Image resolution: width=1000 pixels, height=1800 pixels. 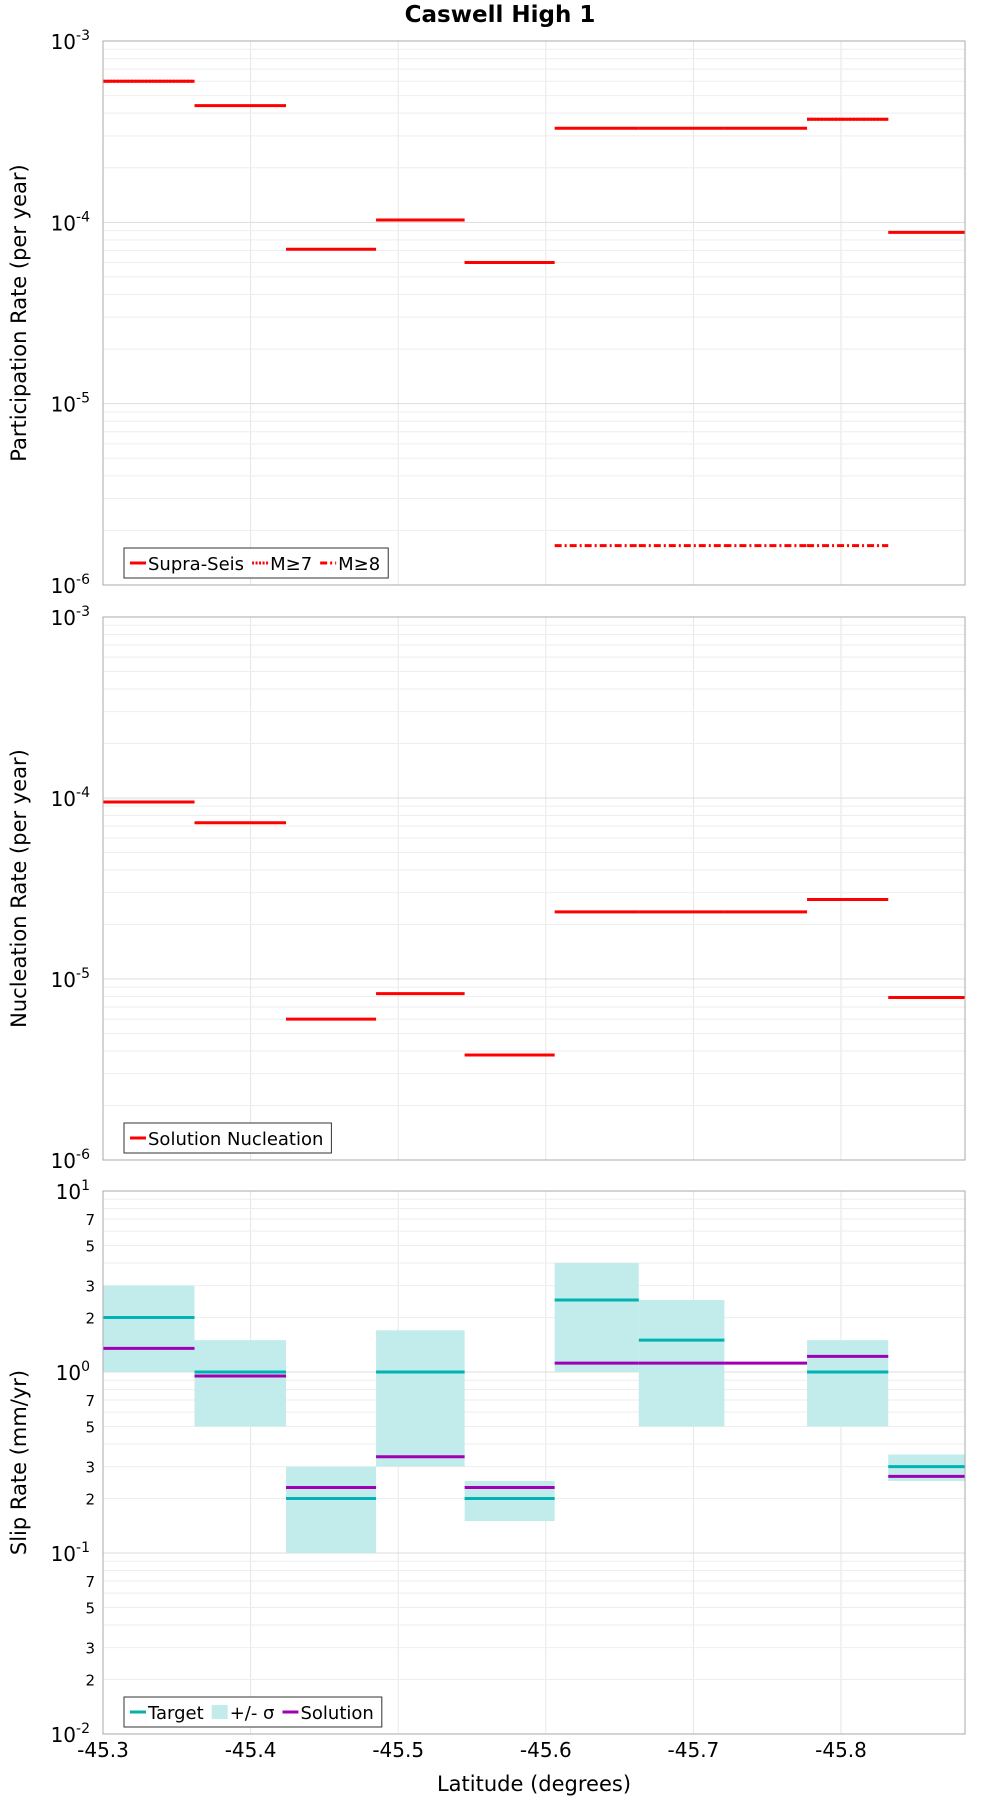 What do you see at coordinates (398, 1750) in the screenshot?
I see `x-tick-label: -45.5` at bounding box center [398, 1750].